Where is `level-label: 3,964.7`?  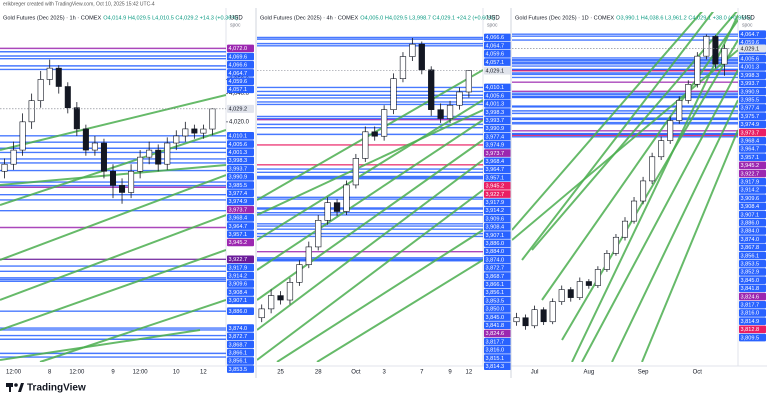
level-label: 3,964.7 is located at coordinates (750, 150).